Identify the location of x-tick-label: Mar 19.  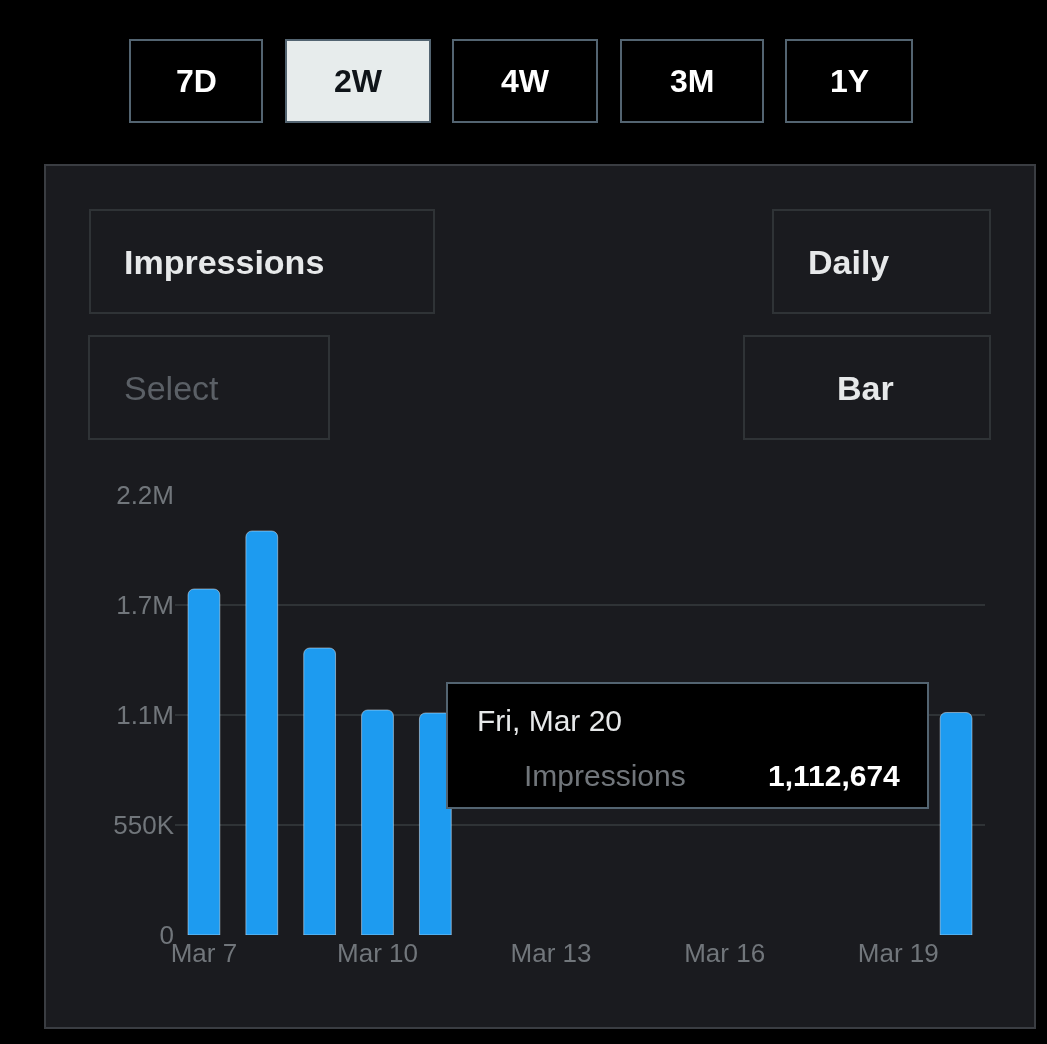
(898, 953).